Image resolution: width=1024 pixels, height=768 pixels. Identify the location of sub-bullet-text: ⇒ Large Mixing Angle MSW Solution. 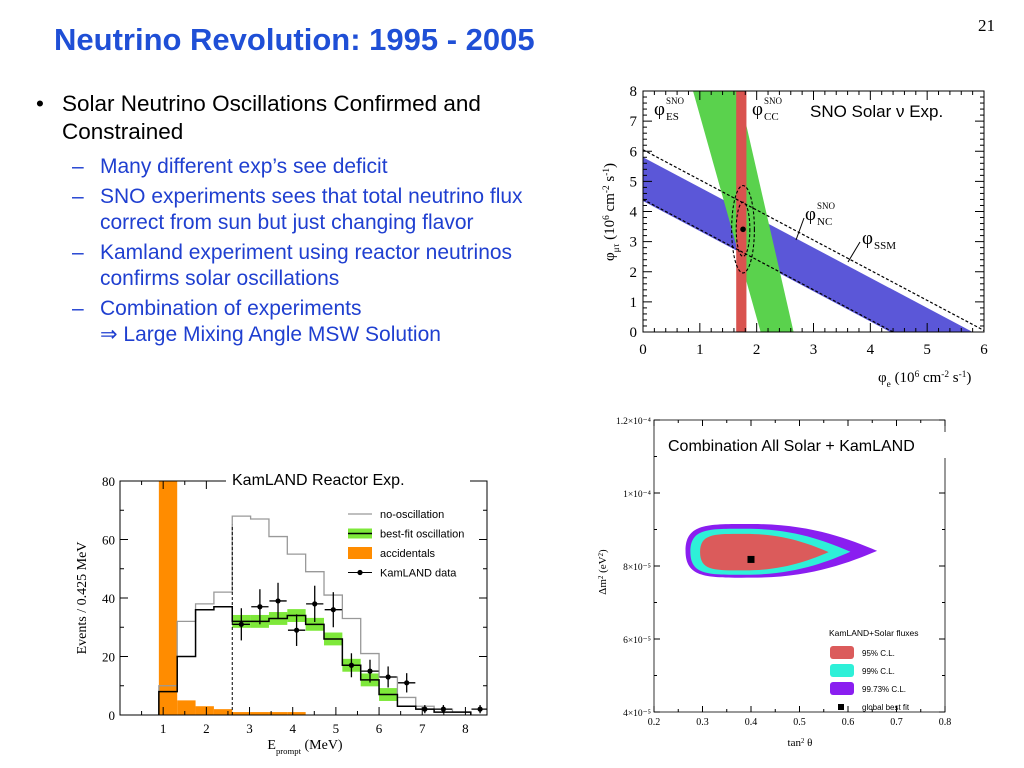
(270, 334).